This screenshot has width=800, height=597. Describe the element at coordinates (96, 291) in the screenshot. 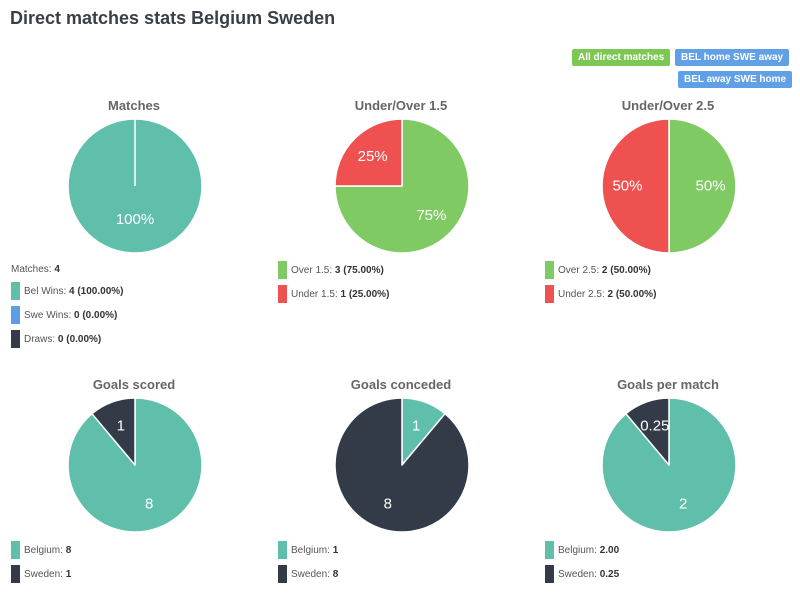

I see `legend-value: 4 (100.00%)` at that location.